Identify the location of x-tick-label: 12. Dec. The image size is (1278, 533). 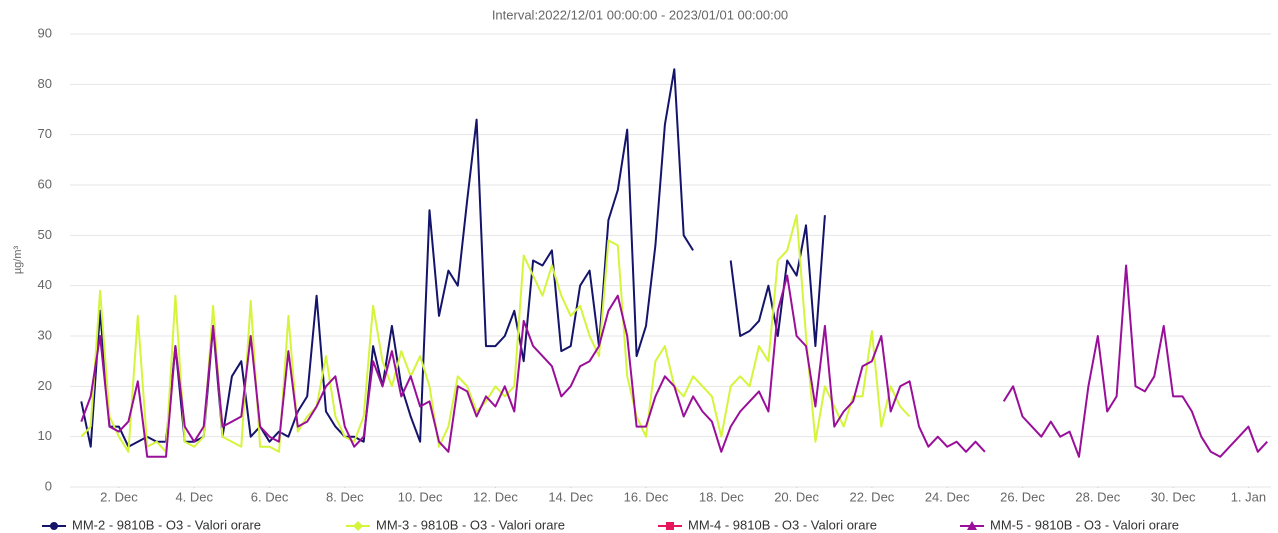
(495, 496).